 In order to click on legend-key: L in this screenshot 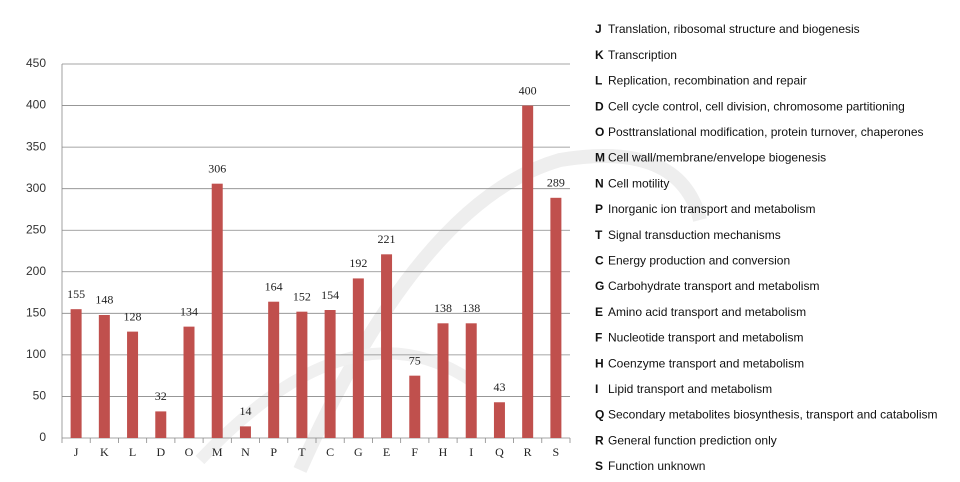, I will do `click(598, 81)`.